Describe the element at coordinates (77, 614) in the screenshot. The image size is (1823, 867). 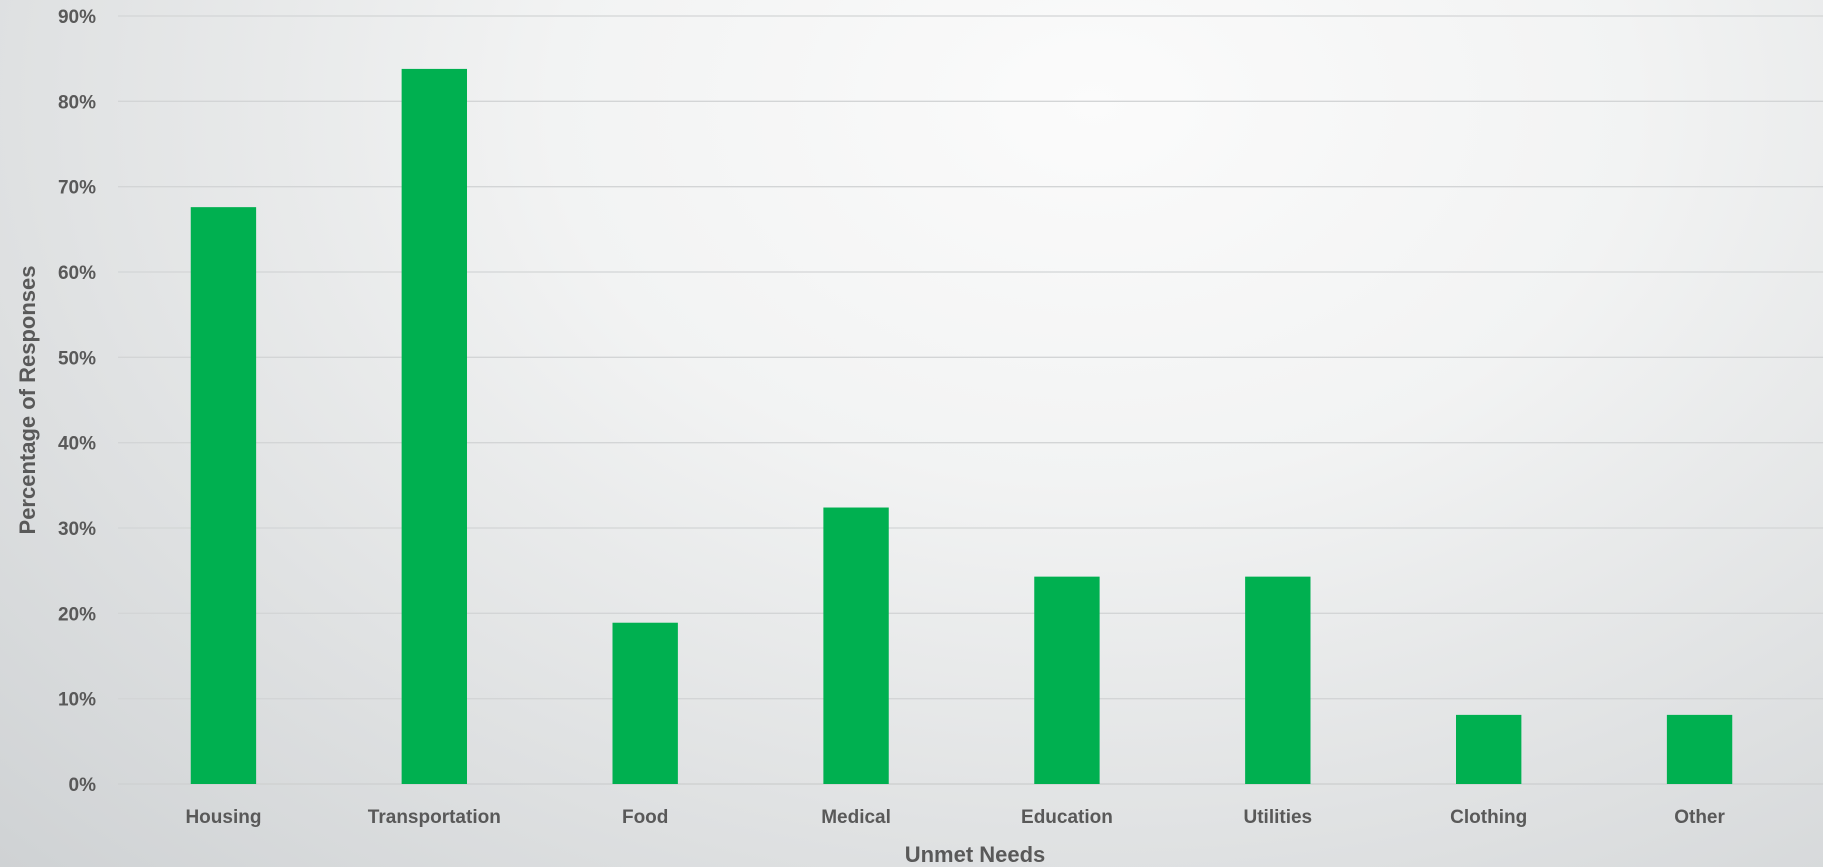
I see `y-tick-label: 20%` at that location.